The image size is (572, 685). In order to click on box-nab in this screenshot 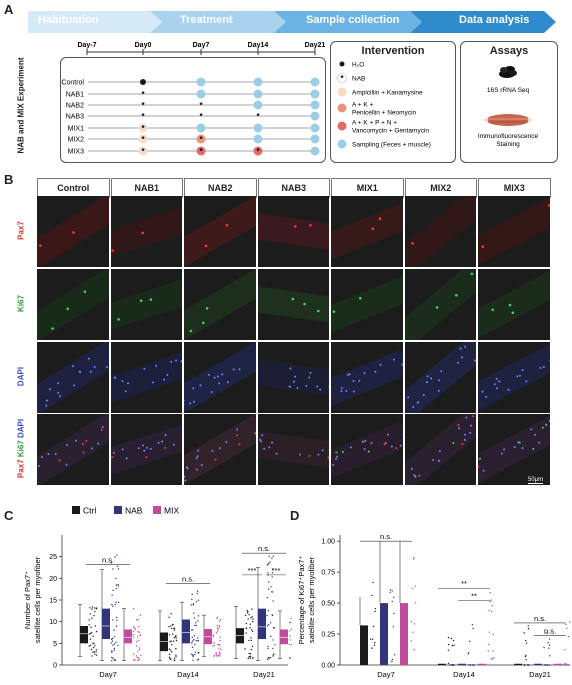, I will do `click(262, 623)`.